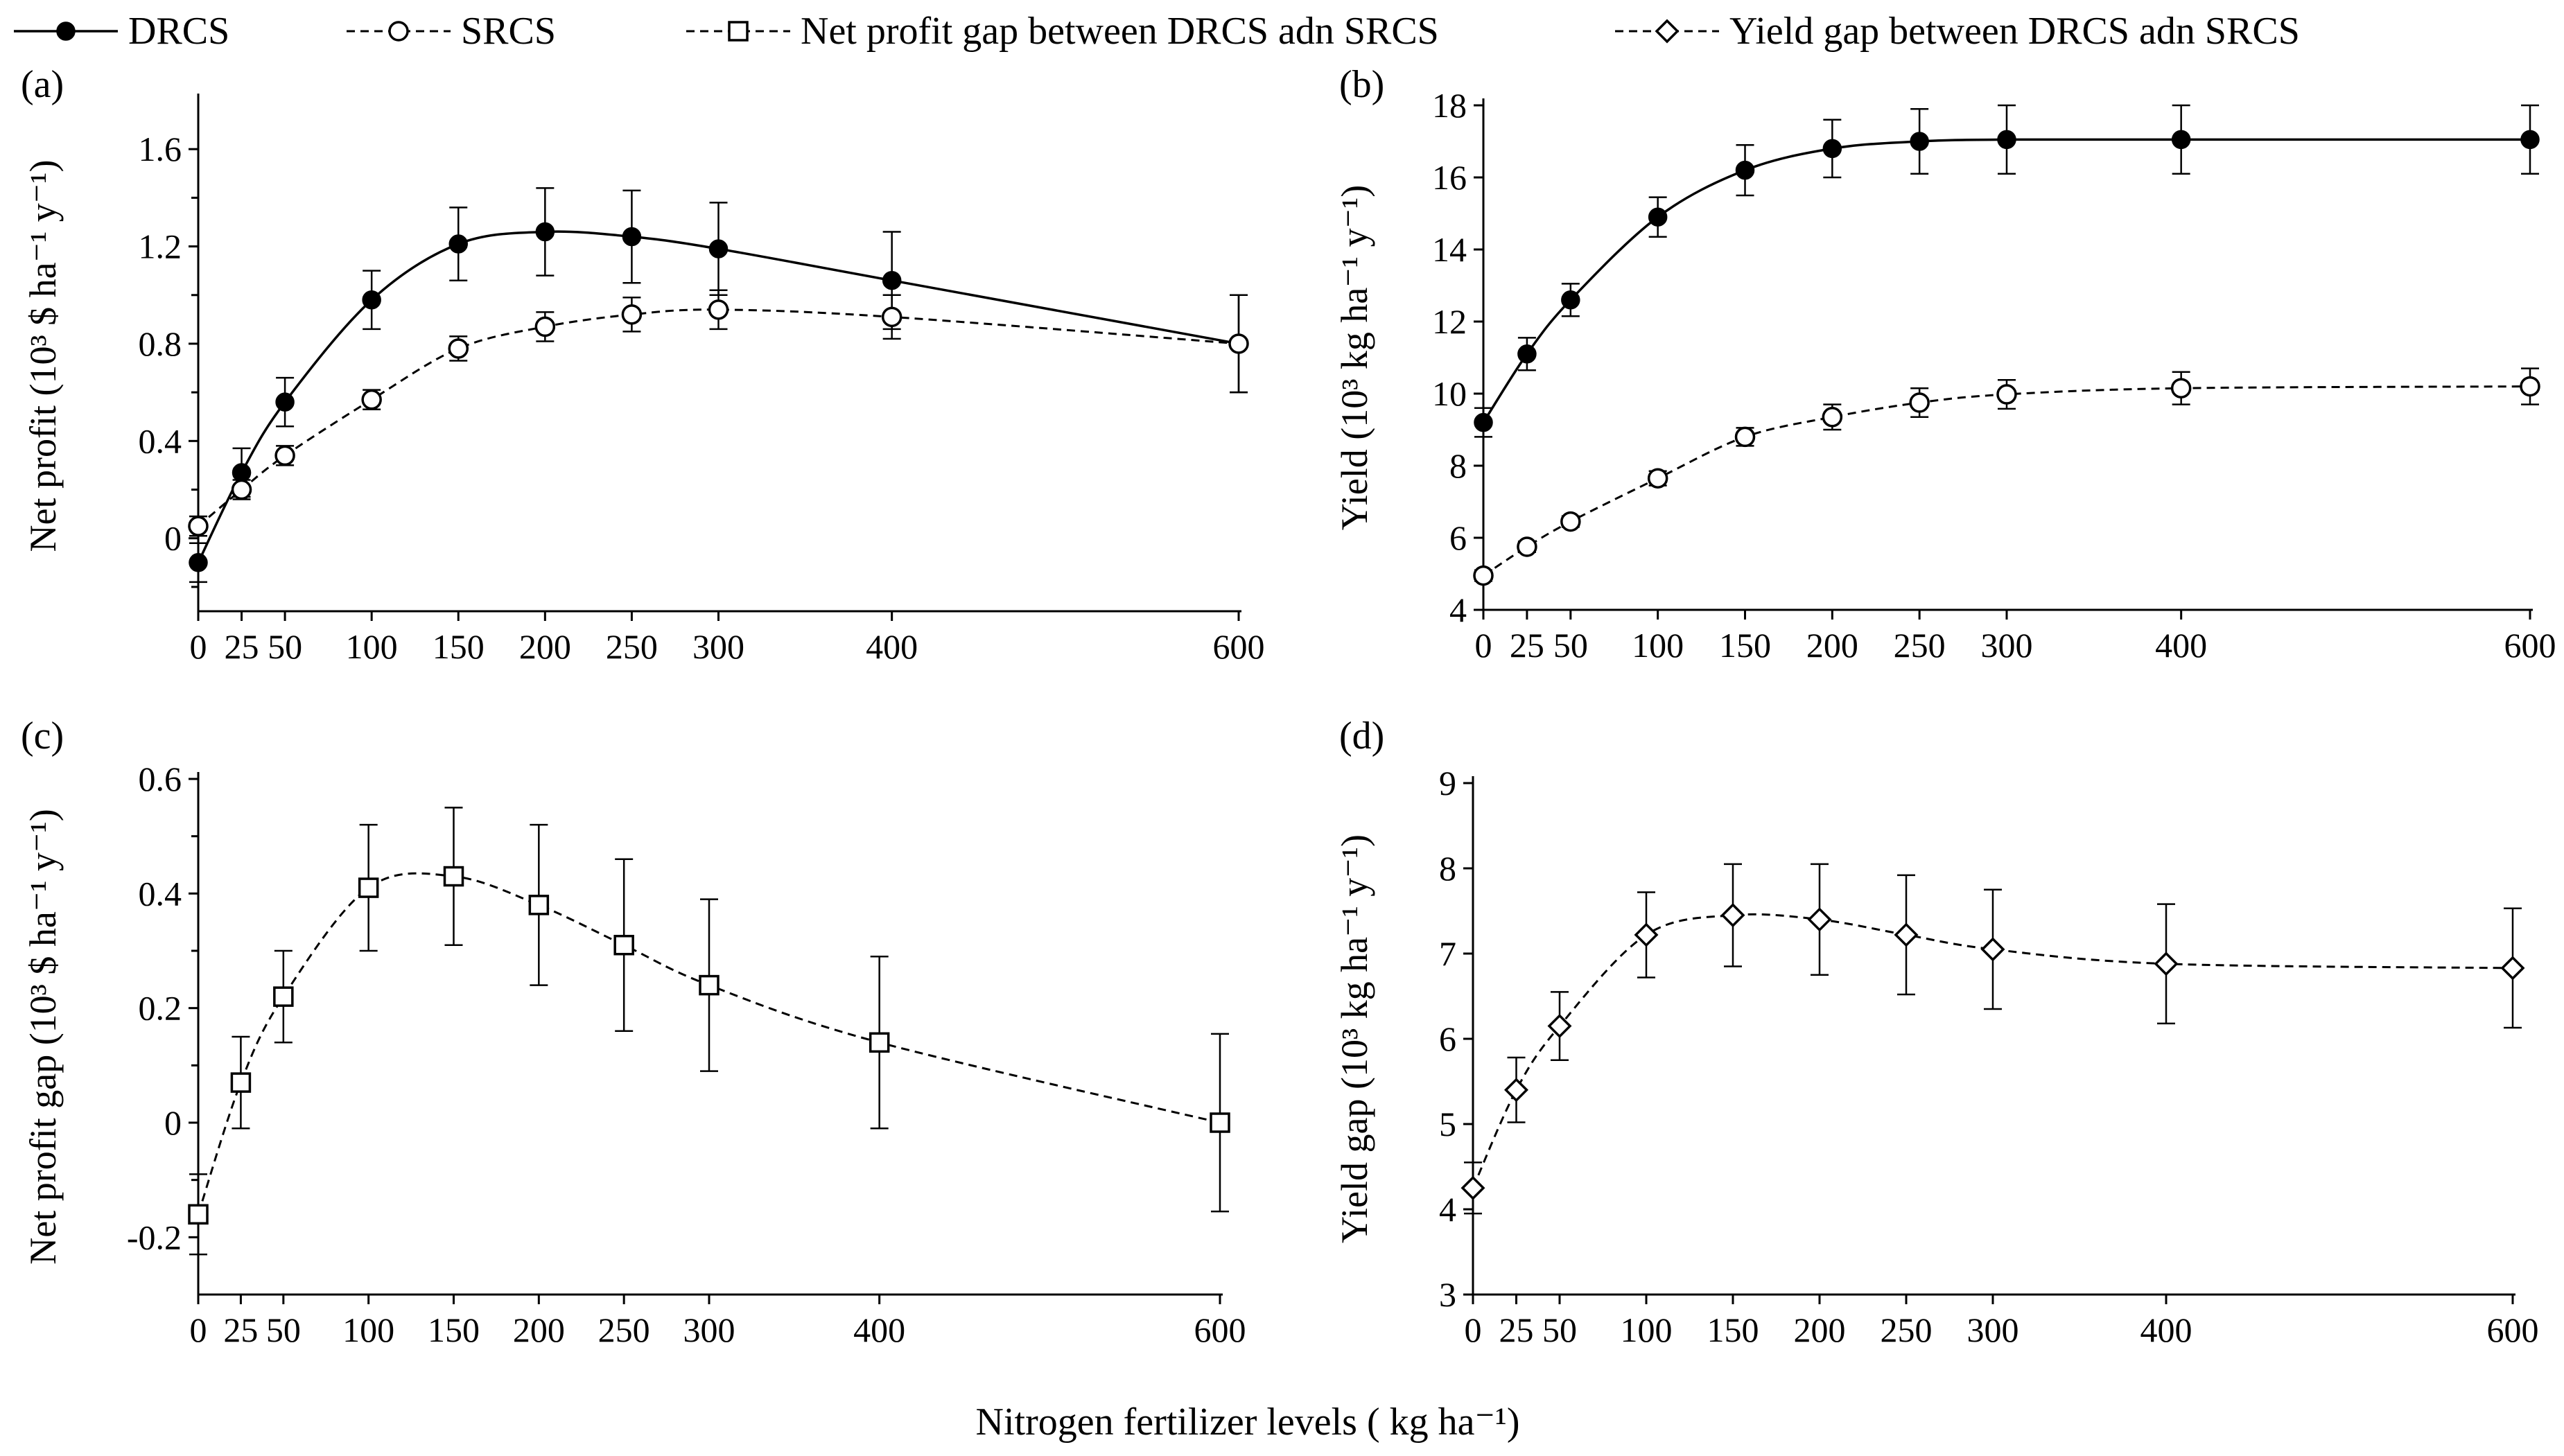 This screenshot has height=1456, width=2564. What do you see at coordinates (709, 1032) in the screenshot?
I see `series-net-profit-gap-between-drcs-adn-srcs` at bounding box center [709, 1032].